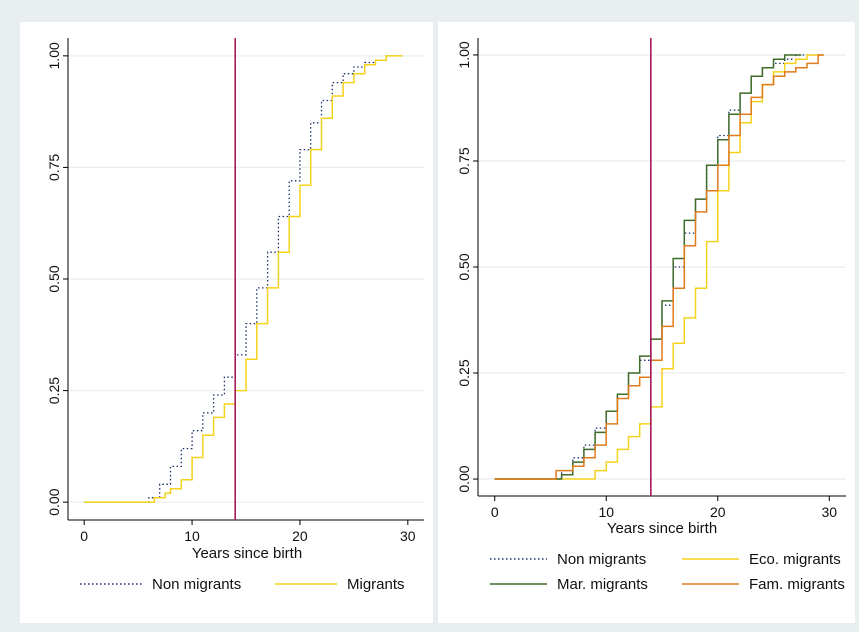  I want to click on right-y-tick-label: 0.50, so click(464, 266).